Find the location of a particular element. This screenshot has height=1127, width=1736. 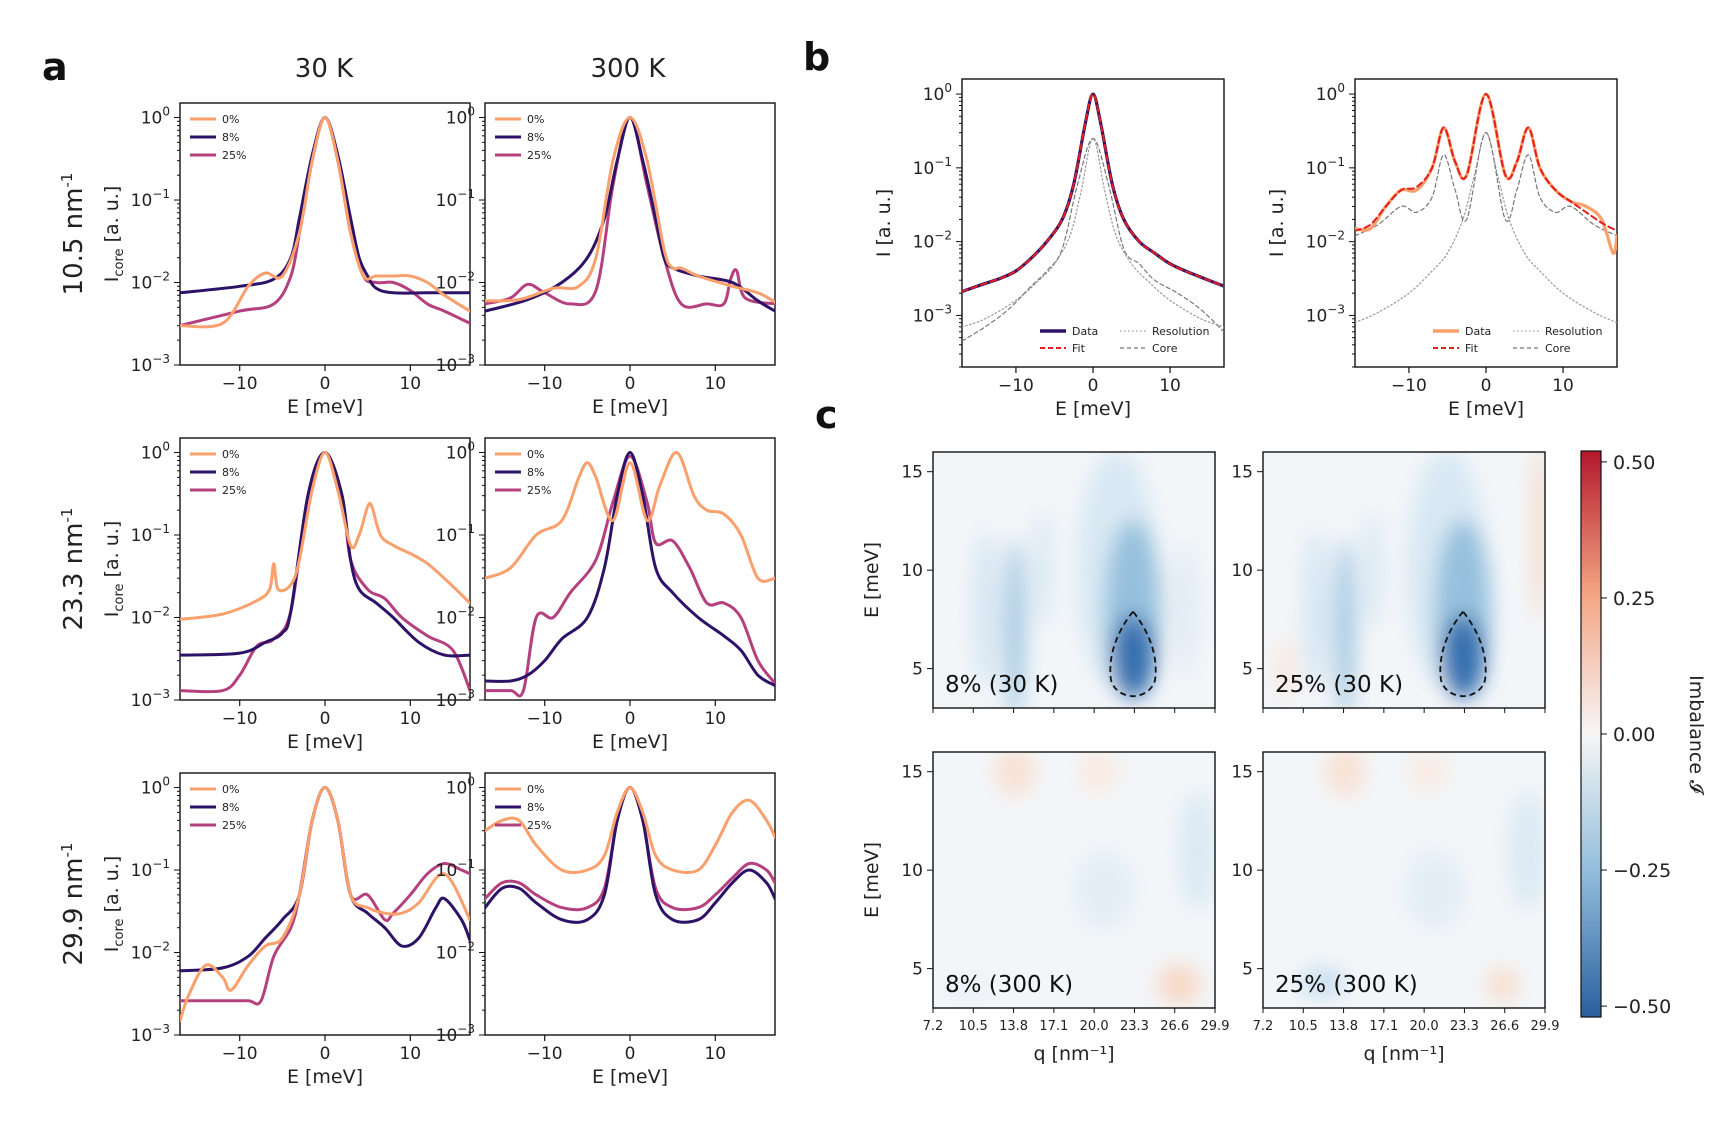

x-tick-label: 20.0 is located at coordinates (1094, 1026).